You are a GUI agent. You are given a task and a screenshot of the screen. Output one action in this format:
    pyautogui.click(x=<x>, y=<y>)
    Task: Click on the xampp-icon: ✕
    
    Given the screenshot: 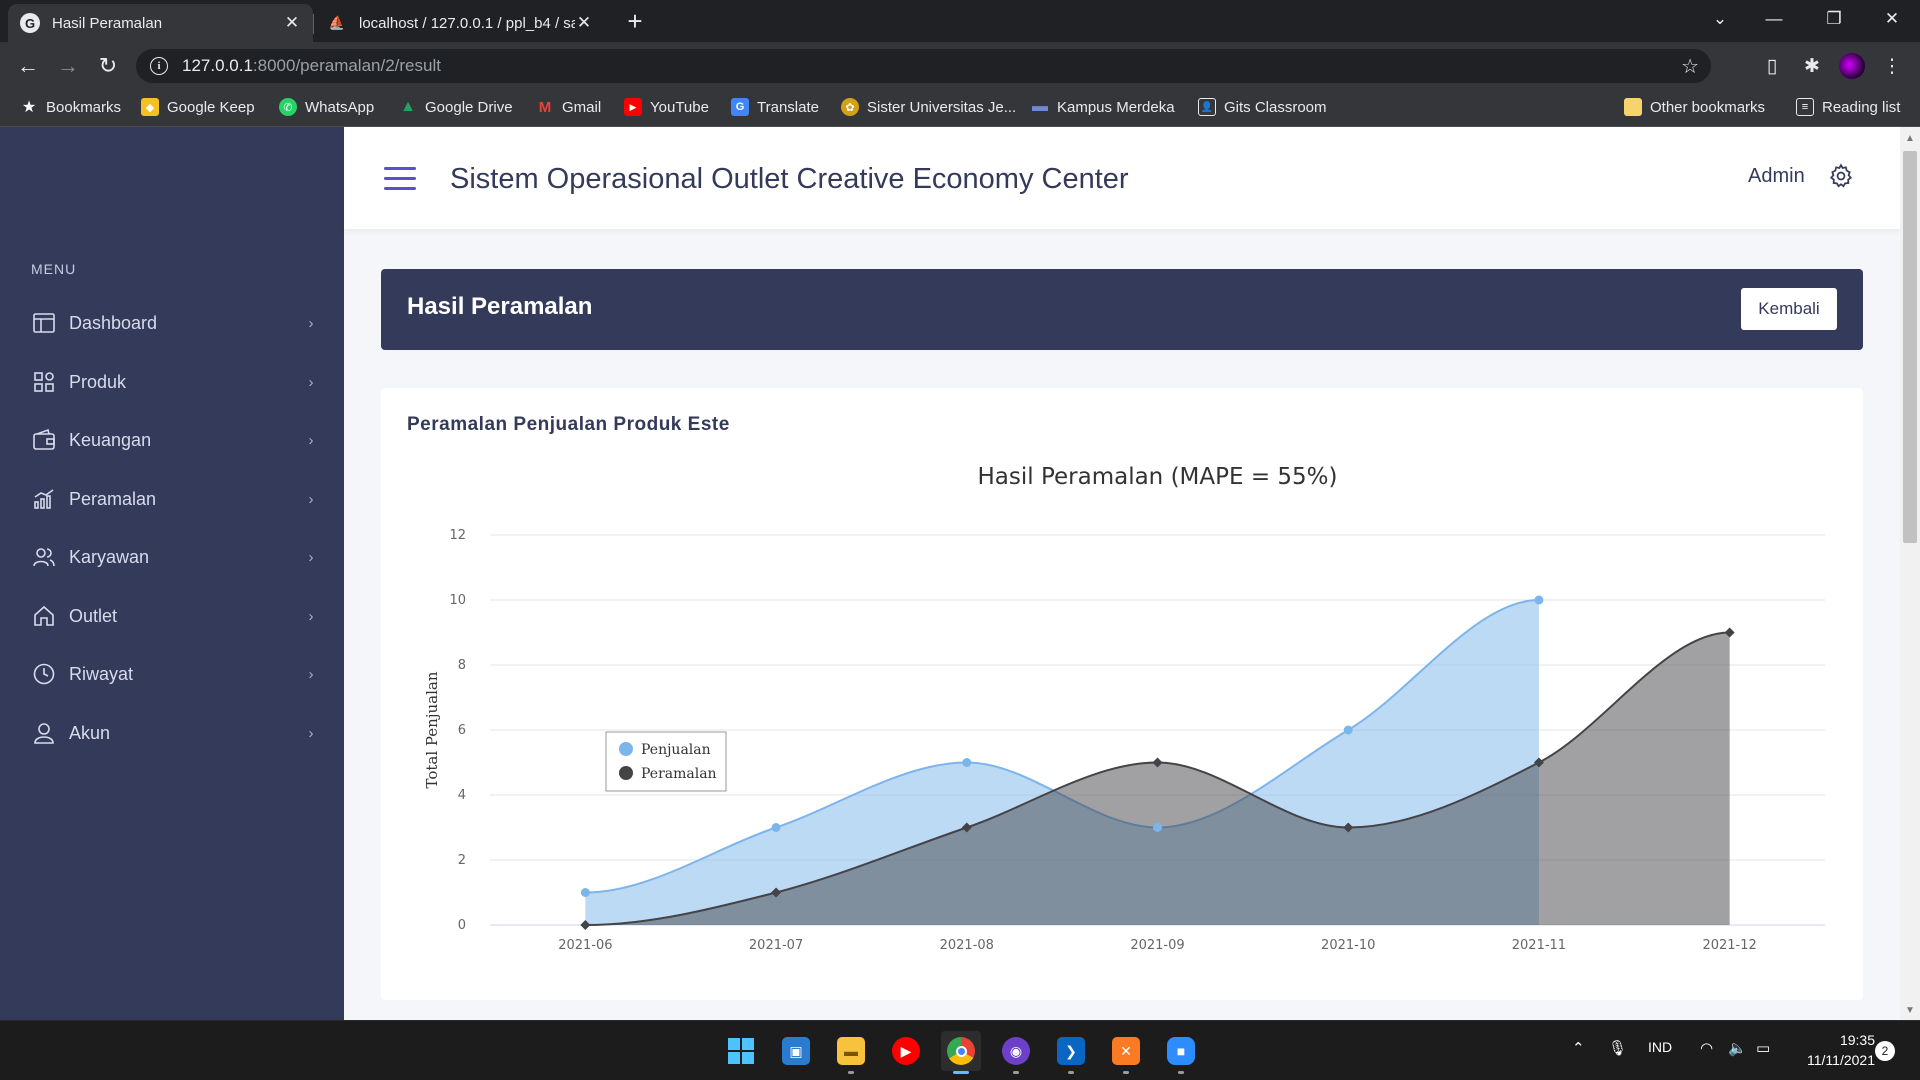 What is the action you would take?
    pyautogui.click(x=1126, y=1052)
    